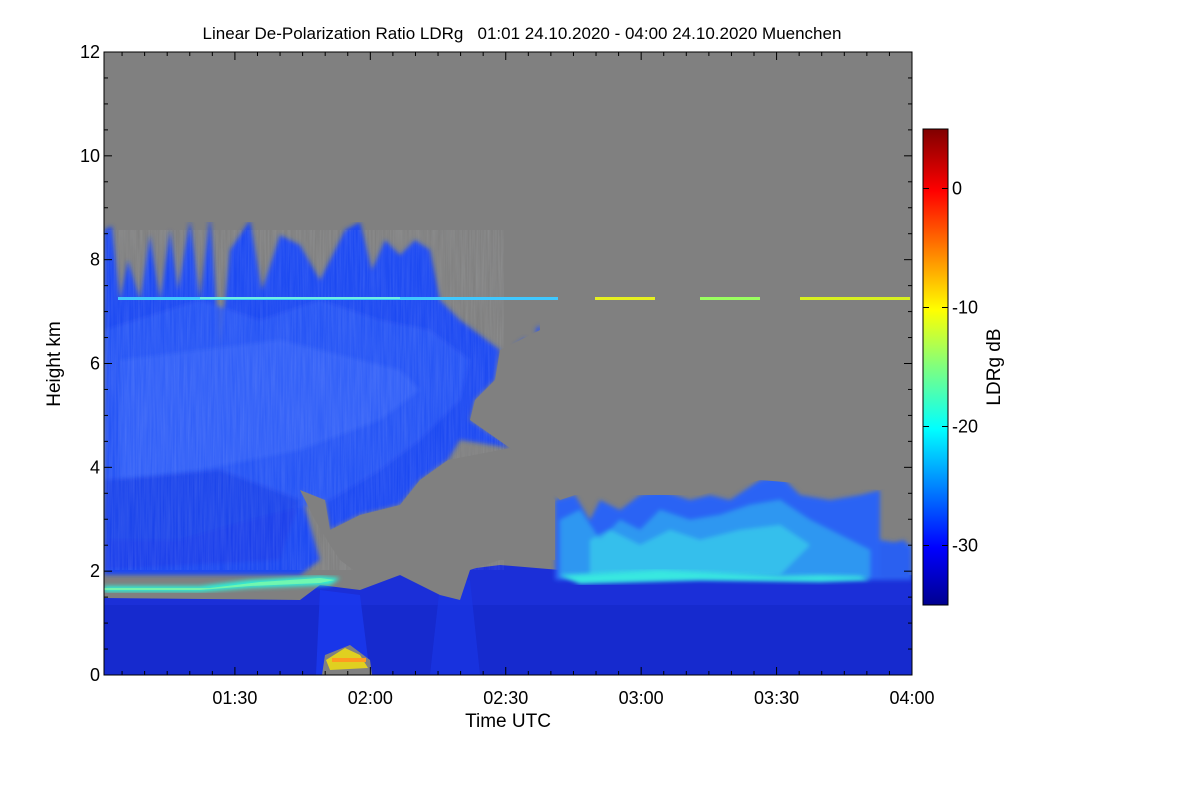 Image resolution: width=1200 pixels, height=805 pixels. What do you see at coordinates (911, 698) in the screenshot?
I see `x-tick-label: 04:00` at bounding box center [911, 698].